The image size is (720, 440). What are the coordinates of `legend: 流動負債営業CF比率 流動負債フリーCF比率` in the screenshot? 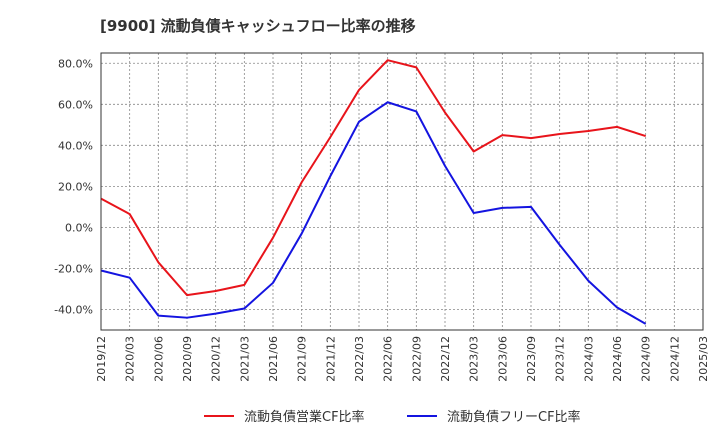 It's located at (392, 417).